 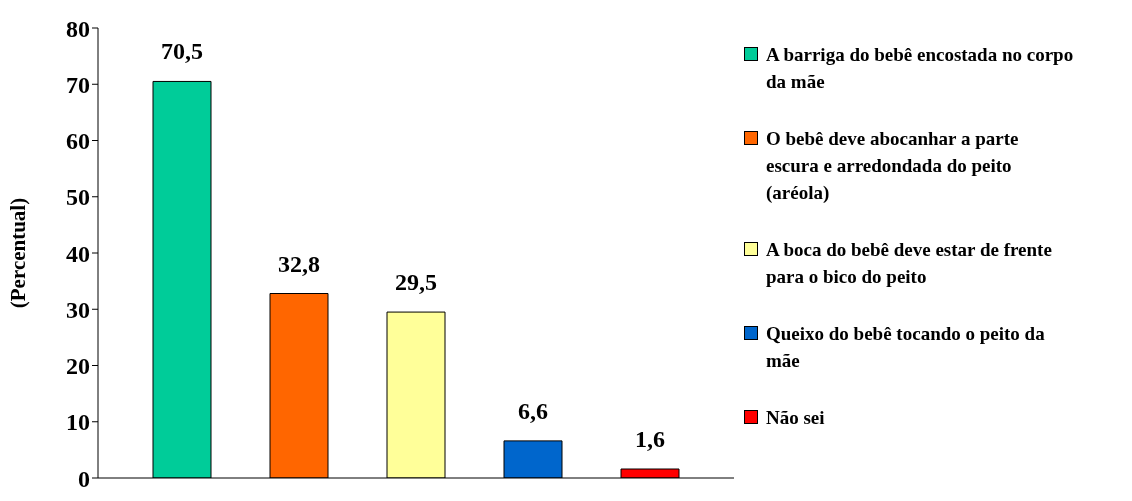 What do you see at coordinates (78, 309) in the screenshot?
I see `y-tick-label: 30` at bounding box center [78, 309].